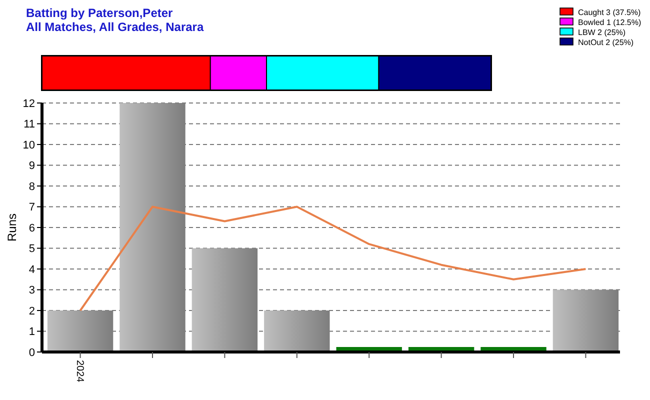 Image resolution: width=650 pixels, height=400 pixels. Describe the element at coordinates (31, 249) in the screenshot. I see `y-tick-label: 5` at that location.